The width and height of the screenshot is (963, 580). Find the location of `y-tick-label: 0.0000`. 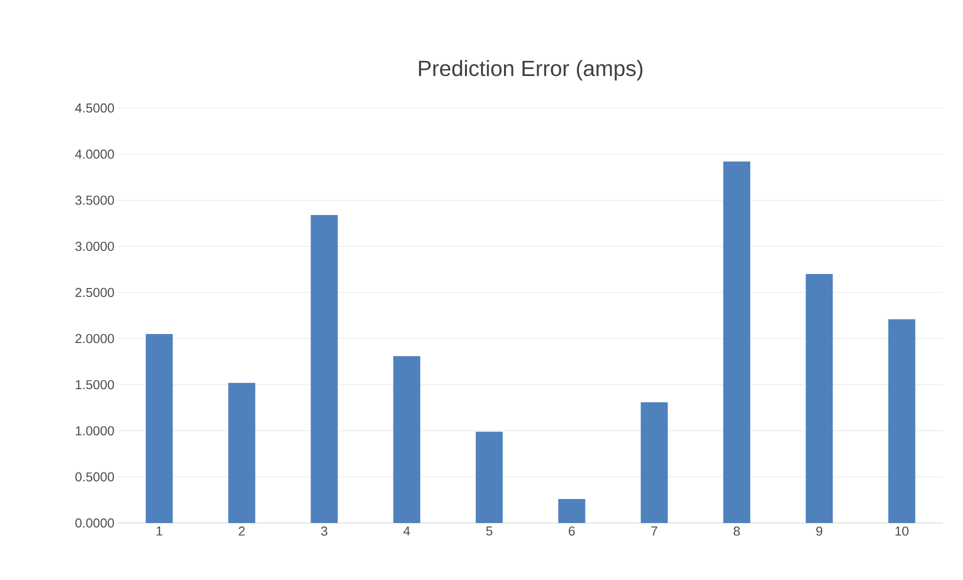

y-tick-label: 0.0000 is located at coordinates (94, 523).